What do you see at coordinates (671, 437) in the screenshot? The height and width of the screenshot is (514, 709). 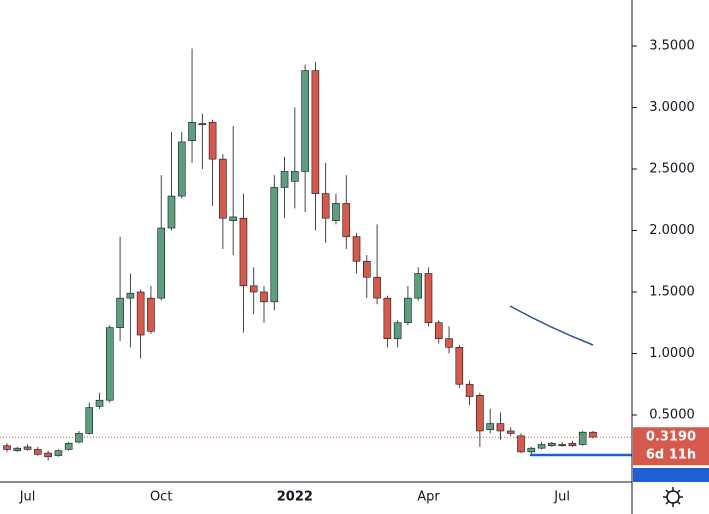 I see `last-price-label: 0.3190` at bounding box center [671, 437].